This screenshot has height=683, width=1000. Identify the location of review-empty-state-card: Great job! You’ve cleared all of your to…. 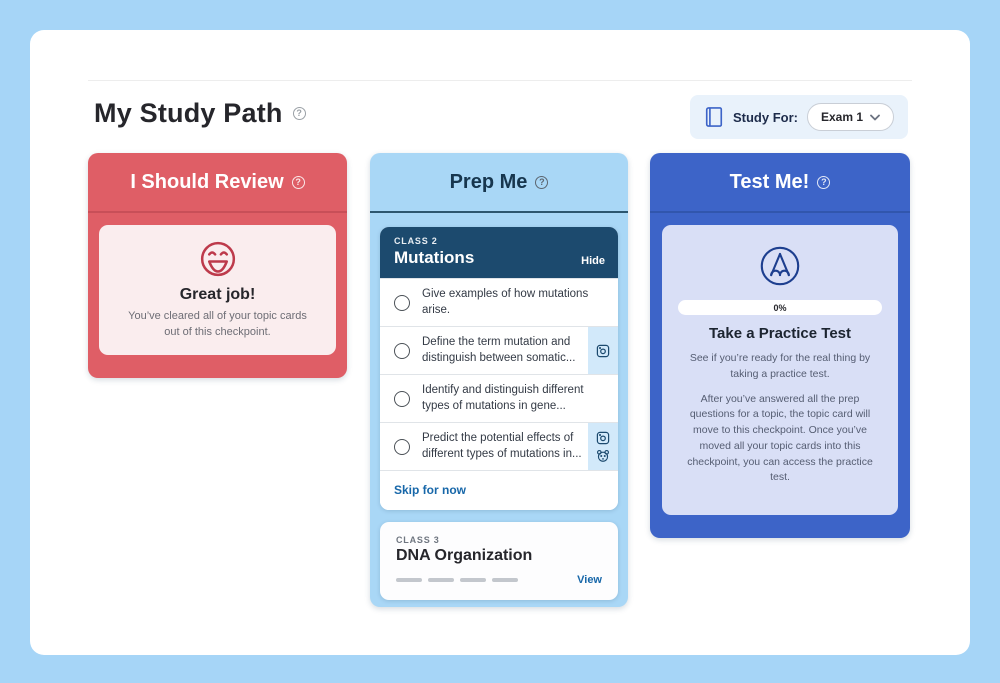
(217, 290).